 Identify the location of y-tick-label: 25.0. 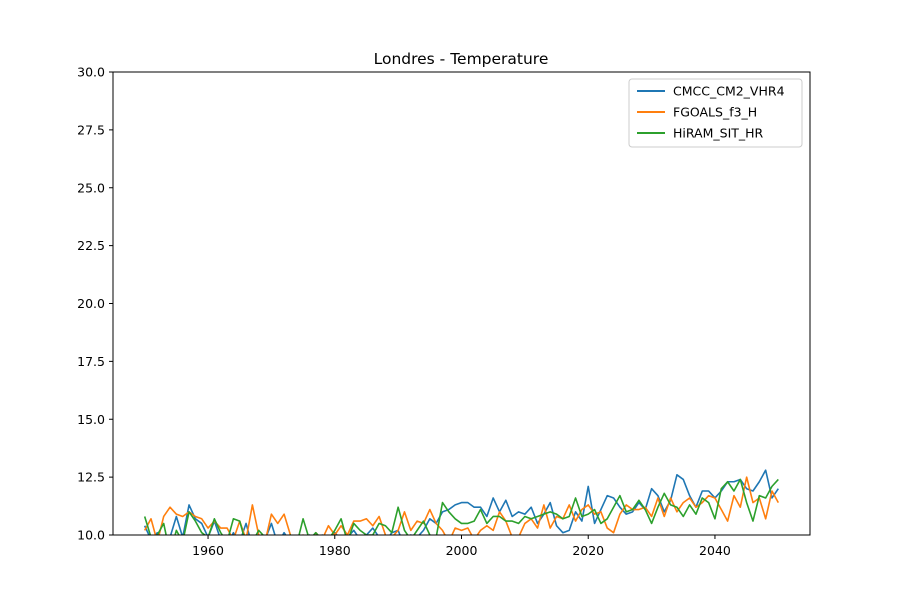
(91, 187).